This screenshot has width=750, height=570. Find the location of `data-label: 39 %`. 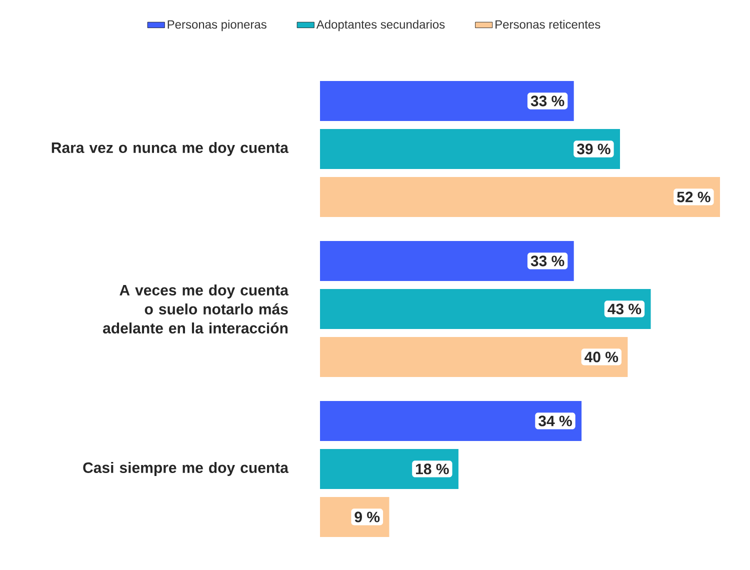

data-label: 39 % is located at coordinates (593, 149).